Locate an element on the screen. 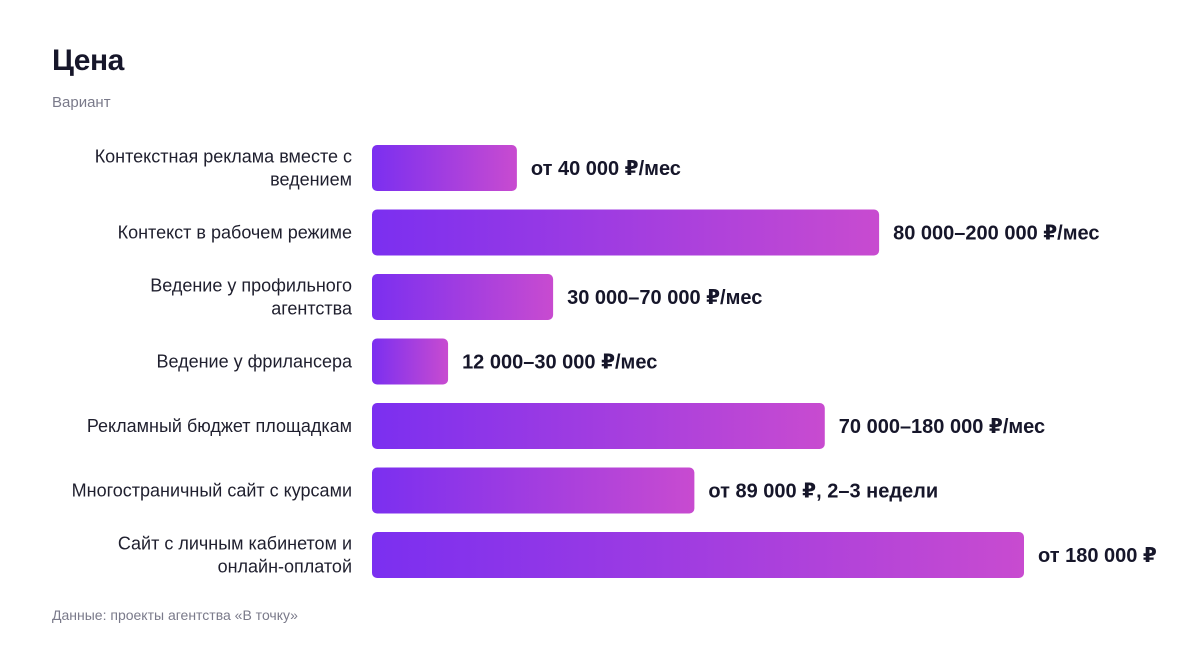 The height and width of the screenshot is (648, 1200). category-label: Контекстная реклама вместе с ведением is located at coordinates (223, 168).